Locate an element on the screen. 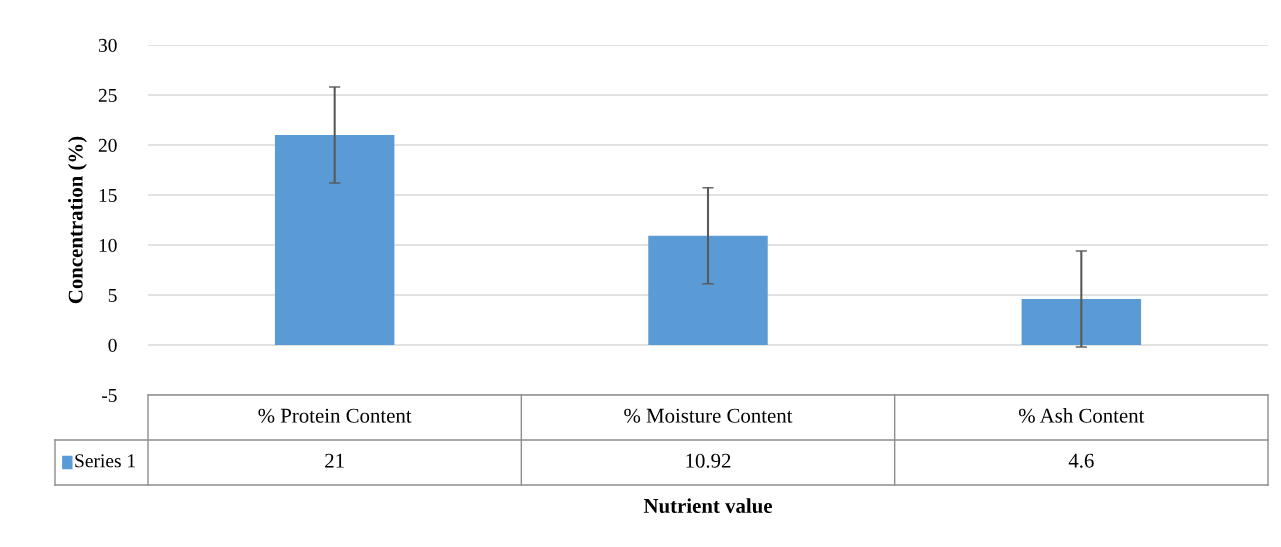 This screenshot has height=547, width=1281. y-tick-label: 25 is located at coordinates (107, 95).